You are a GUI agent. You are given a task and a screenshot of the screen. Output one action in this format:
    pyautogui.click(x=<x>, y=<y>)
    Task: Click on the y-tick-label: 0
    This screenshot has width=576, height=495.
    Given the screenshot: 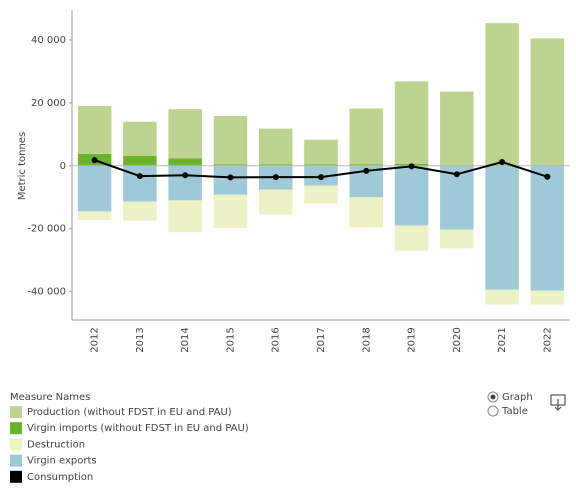 What is the action you would take?
    pyautogui.click(x=63, y=166)
    